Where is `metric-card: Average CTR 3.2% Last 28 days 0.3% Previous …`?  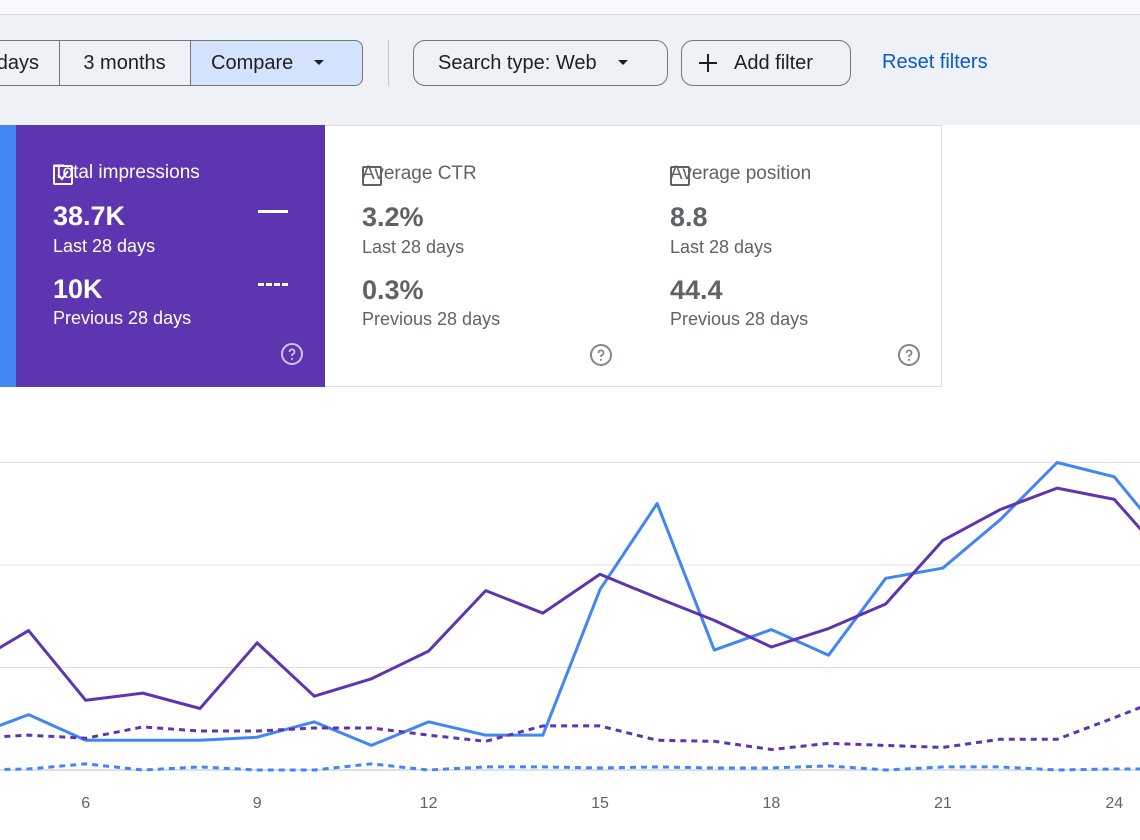
metric-card: Average CTR 3.2% Last 28 days 0.3% Previous … is located at coordinates (479, 256).